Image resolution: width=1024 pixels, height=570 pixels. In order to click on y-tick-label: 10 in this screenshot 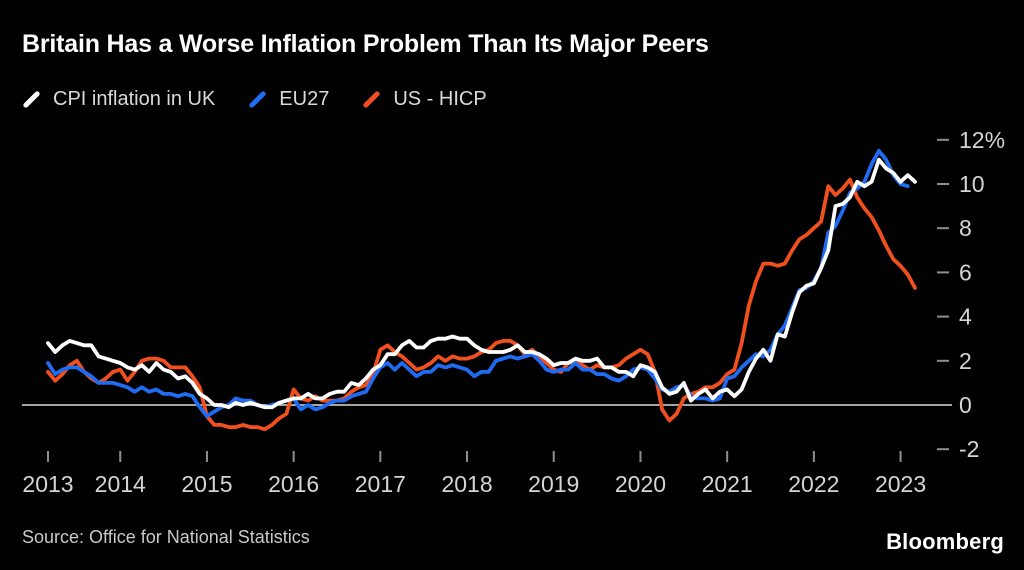, I will do `click(972, 184)`.